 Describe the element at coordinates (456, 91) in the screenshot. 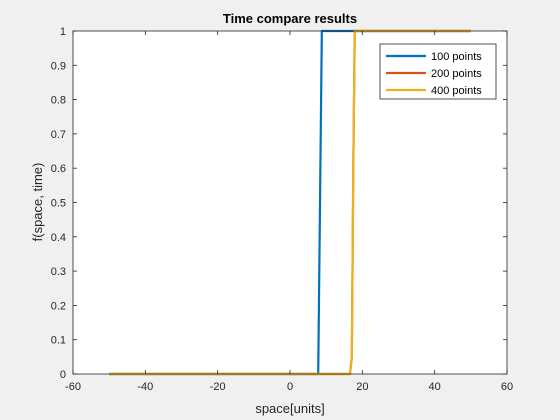

I see `legend-entry: 400 points` at that location.